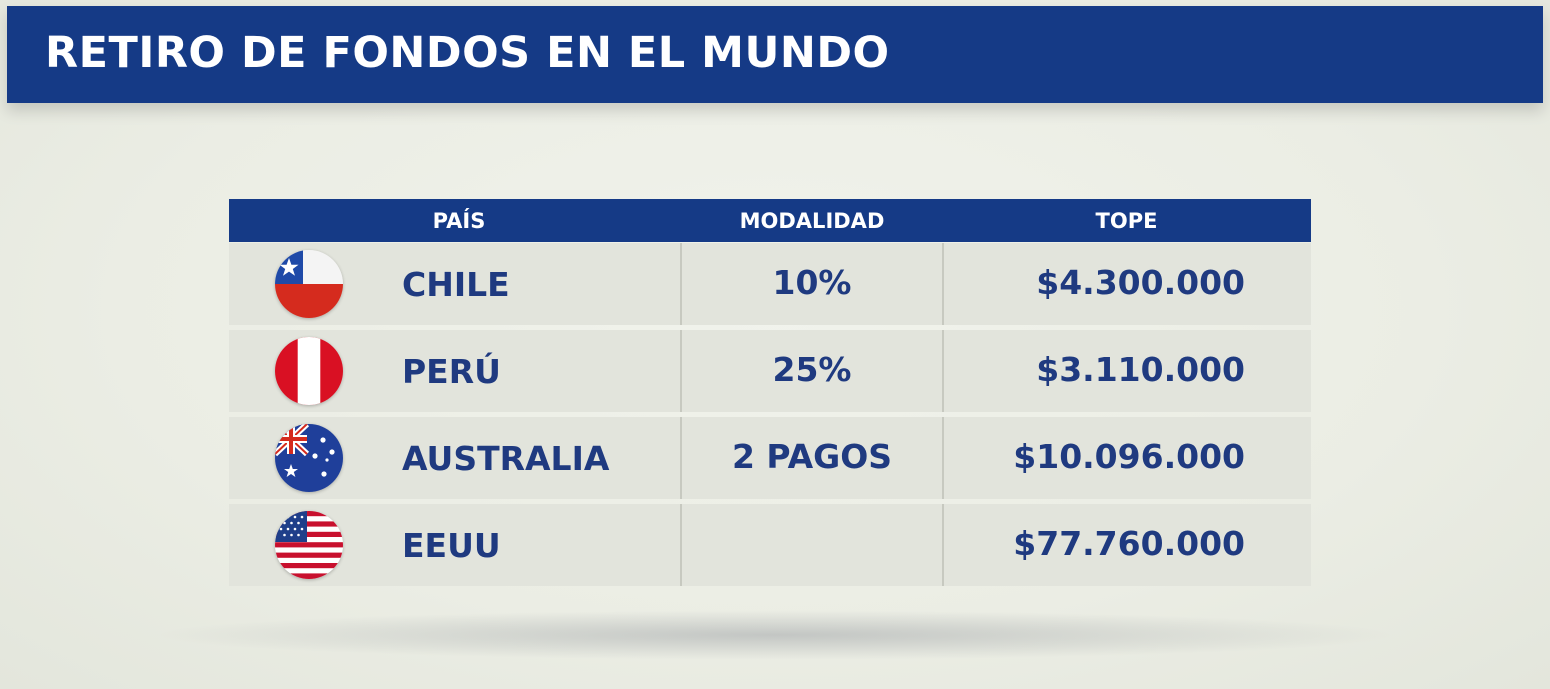  Describe the element at coordinates (309, 284) in the screenshot. I see `chile-flag-icon` at that location.